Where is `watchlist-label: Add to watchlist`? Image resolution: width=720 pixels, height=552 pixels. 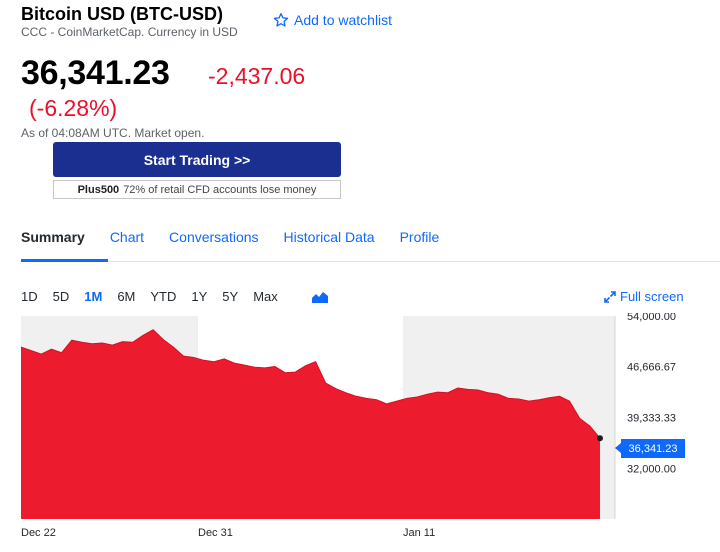 watchlist-label: Add to watchlist is located at coordinates (343, 20).